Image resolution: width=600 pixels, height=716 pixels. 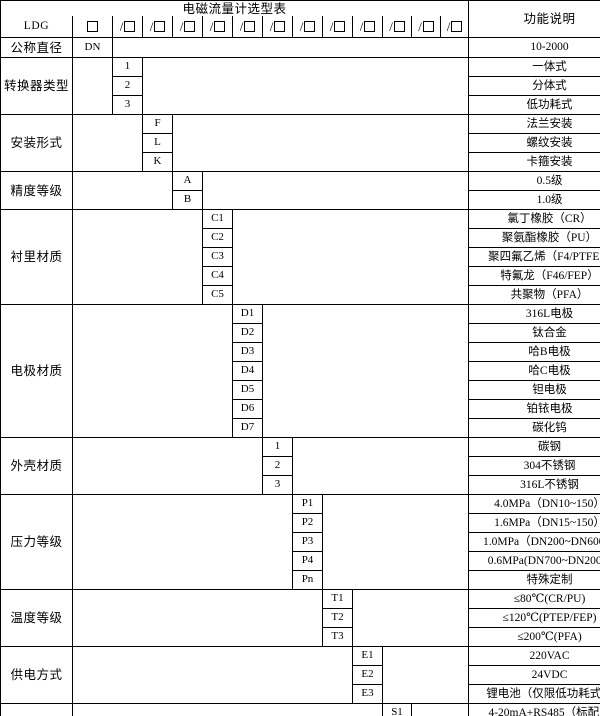 What do you see at coordinates (367, 675) in the screenshot?
I see `code-cell-10-2: E2` at bounding box center [367, 675].